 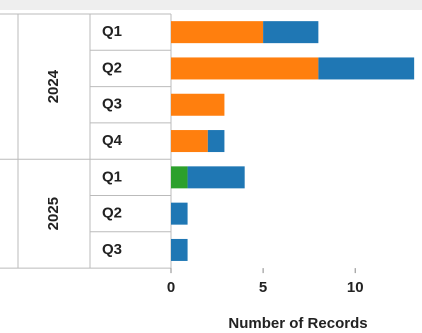 I want to click on x-tick-label: 10, so click(x=355, y=287).